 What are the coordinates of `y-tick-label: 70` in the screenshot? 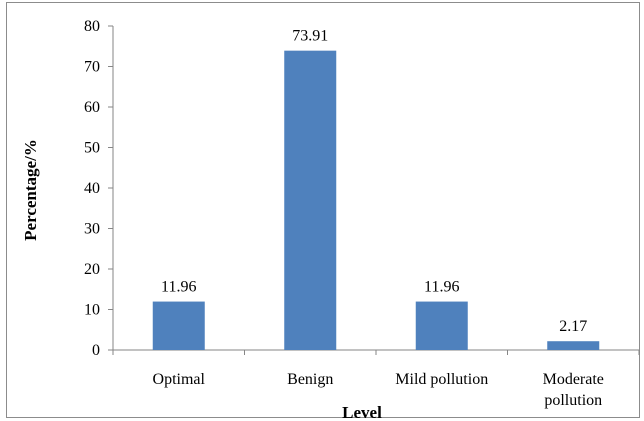 It's located at (92, 67).